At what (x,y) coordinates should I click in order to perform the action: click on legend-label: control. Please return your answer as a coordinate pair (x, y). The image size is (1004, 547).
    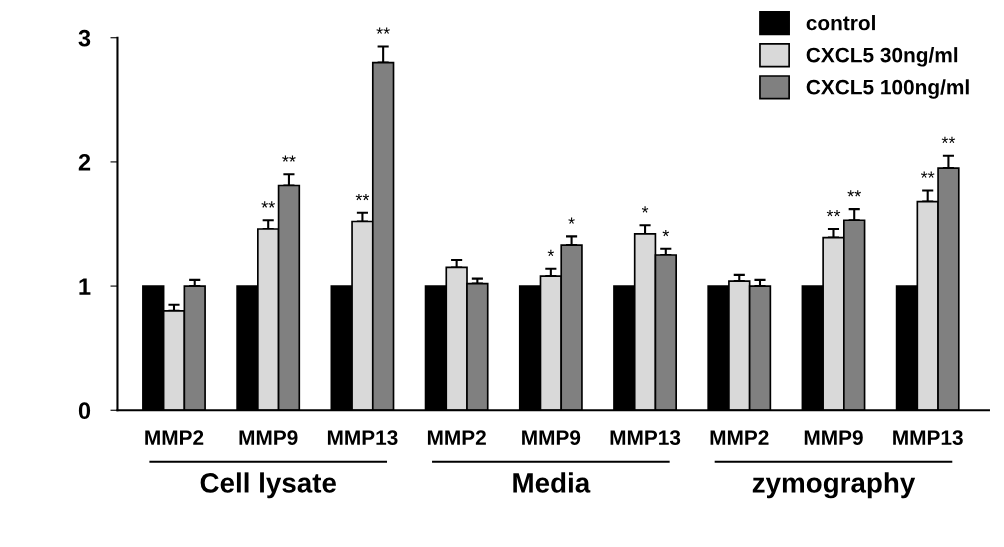
    Looking at the image, I should click on (840, 23).